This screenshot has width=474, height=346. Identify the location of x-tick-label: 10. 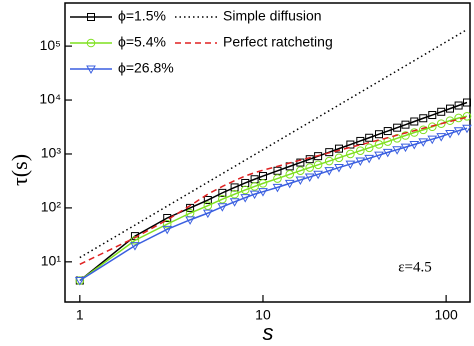
(263, 315).